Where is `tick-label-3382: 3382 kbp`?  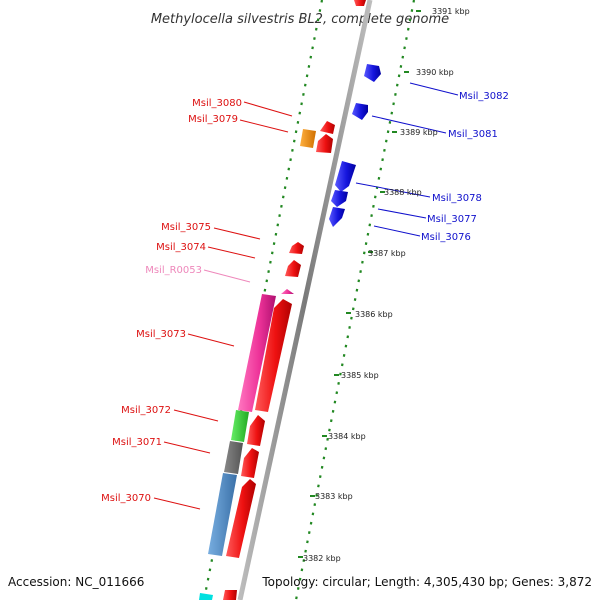 tick-label-3382: 3382 kbp is located at coordinates (322, 558).